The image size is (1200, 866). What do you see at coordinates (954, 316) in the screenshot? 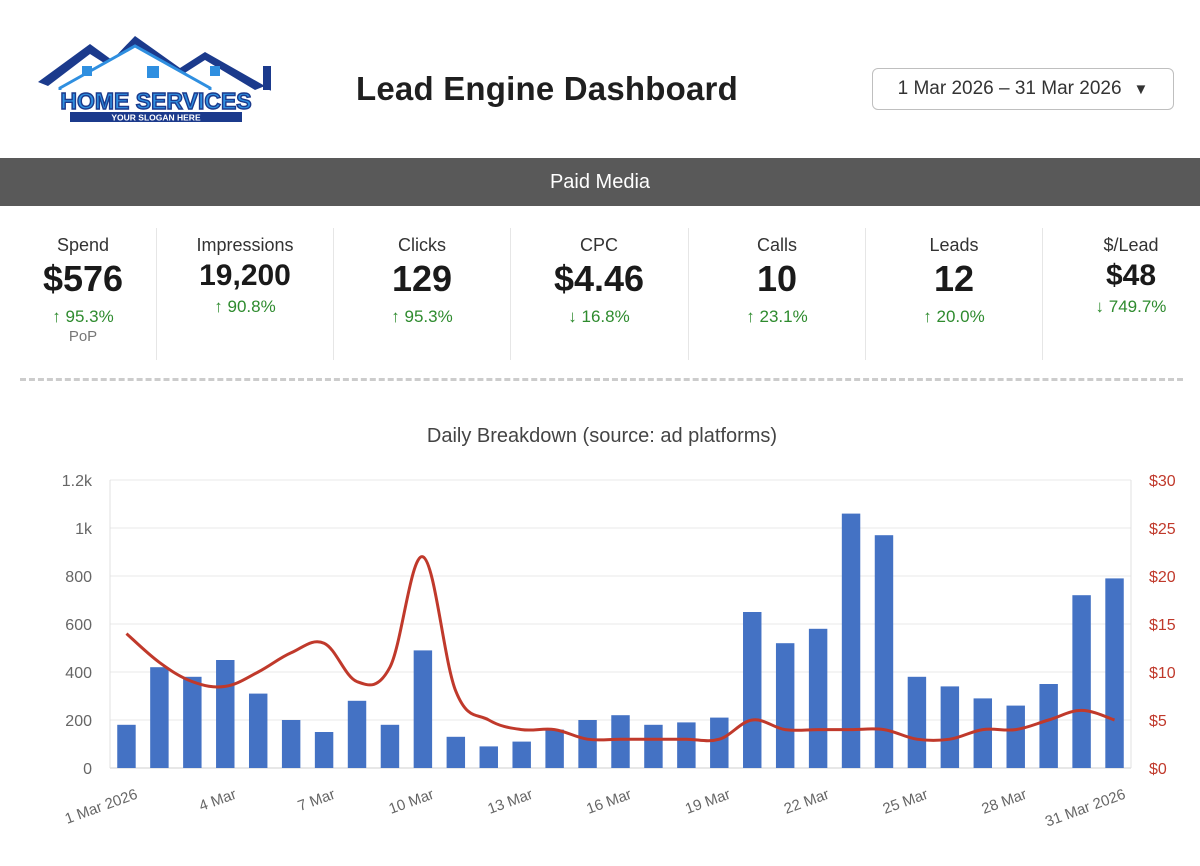
I see `kpi-delta: ↑ 20.0%` at bounding box center [954, 316].